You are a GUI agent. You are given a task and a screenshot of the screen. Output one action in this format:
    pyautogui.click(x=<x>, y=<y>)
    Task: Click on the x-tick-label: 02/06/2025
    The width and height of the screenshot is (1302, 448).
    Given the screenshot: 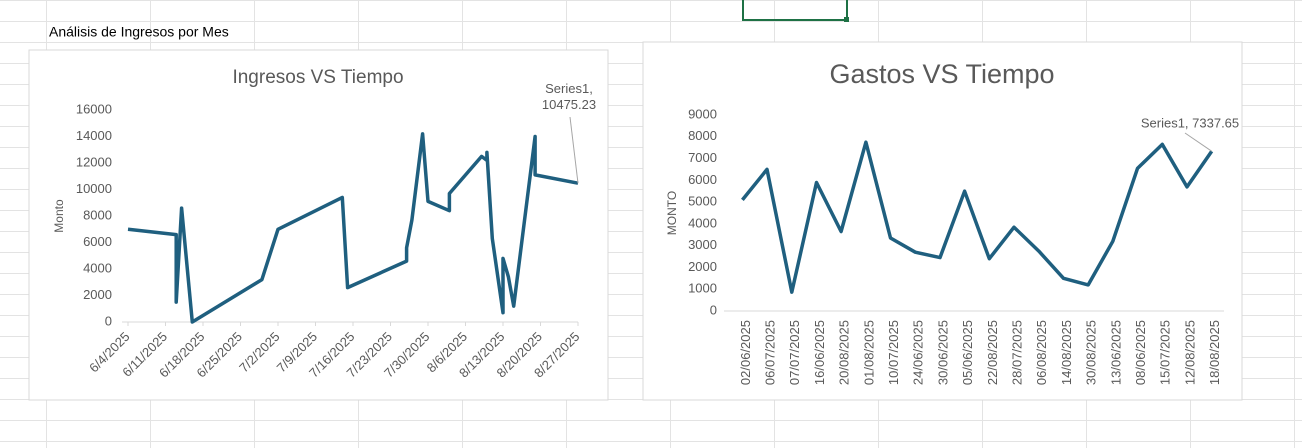 What is the action you would take?
    pyautogui.click(x=745, y=352)
    